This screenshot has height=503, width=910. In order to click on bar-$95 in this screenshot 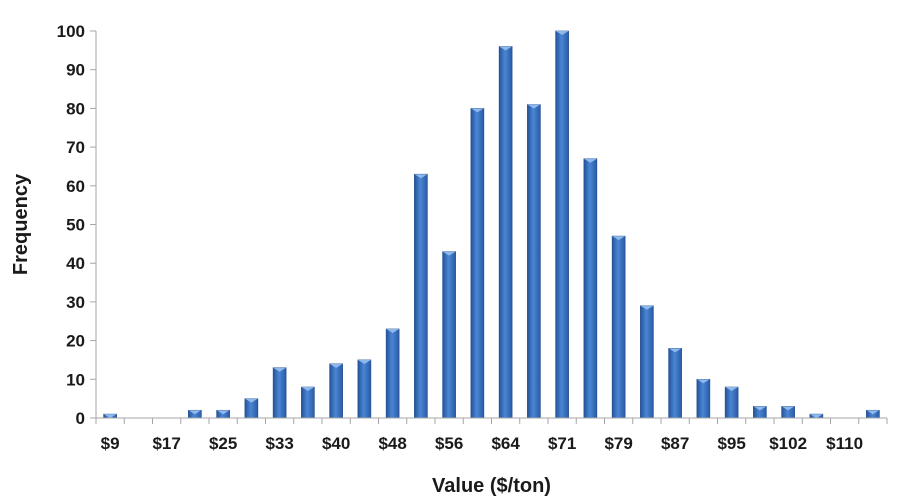, I will do `click(731, 402)`.